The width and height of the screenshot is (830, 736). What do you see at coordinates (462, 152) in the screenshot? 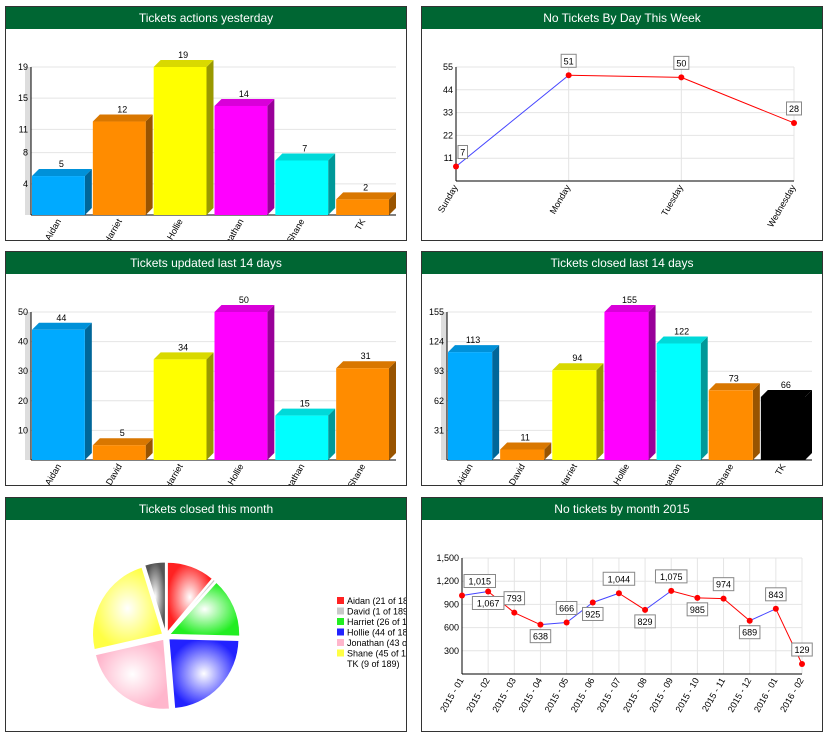
I see `data-label: 7` at bounding box center [462, 152].